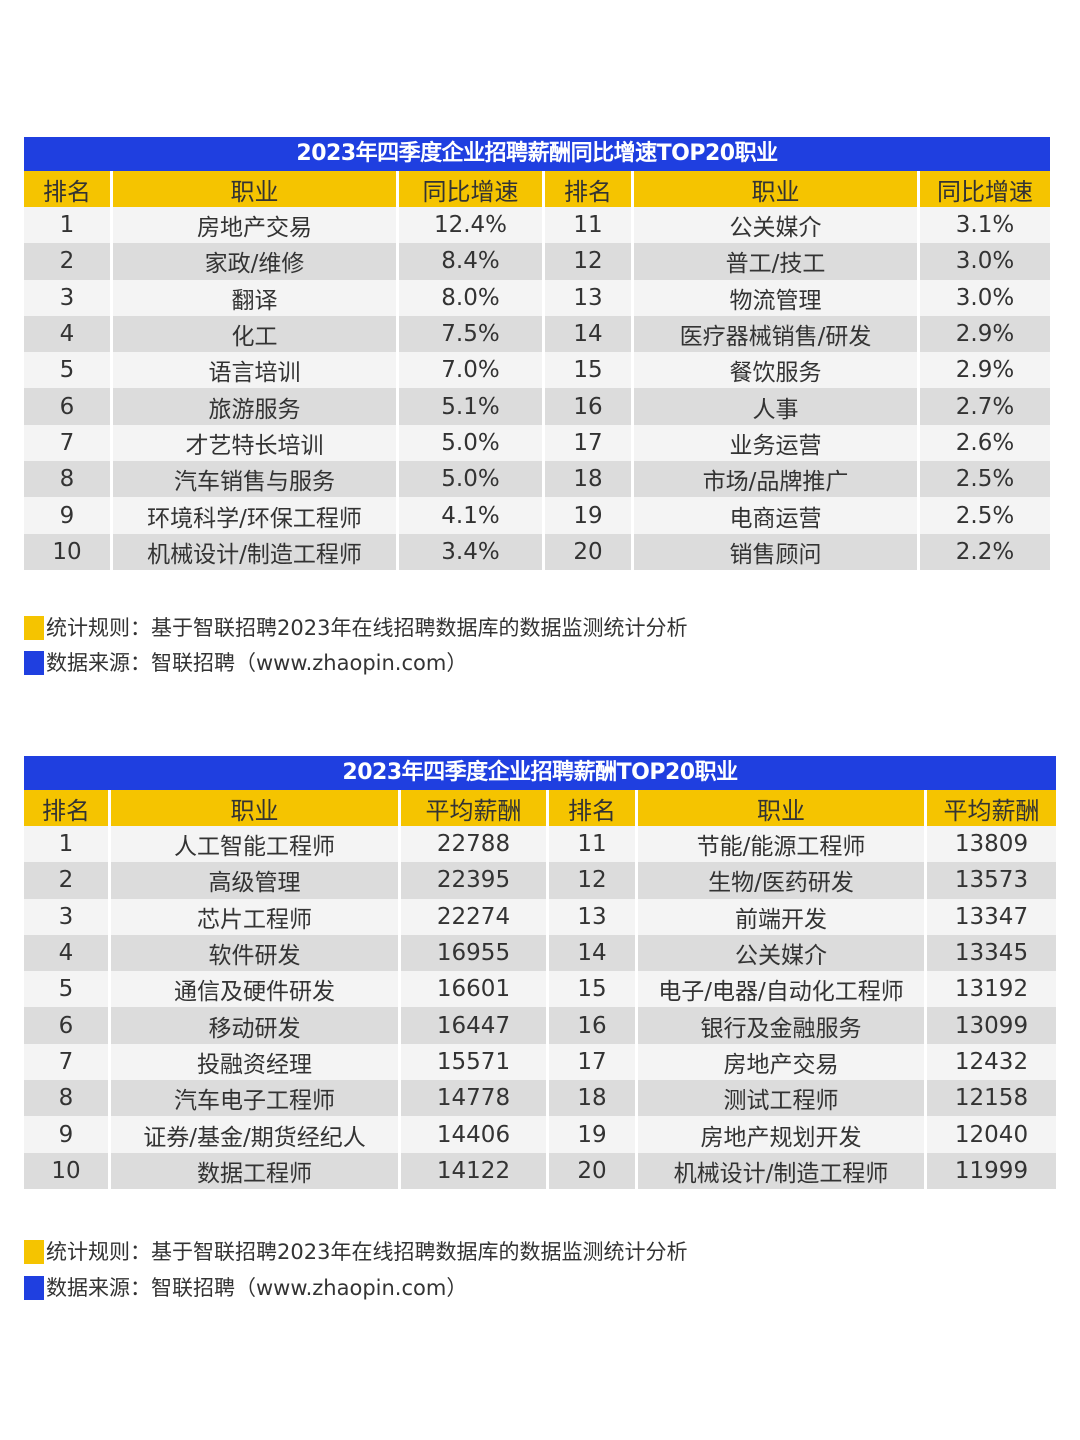 The image size is (1080, 1440). I want to click on rank-cell: 4, so click(68, 334).